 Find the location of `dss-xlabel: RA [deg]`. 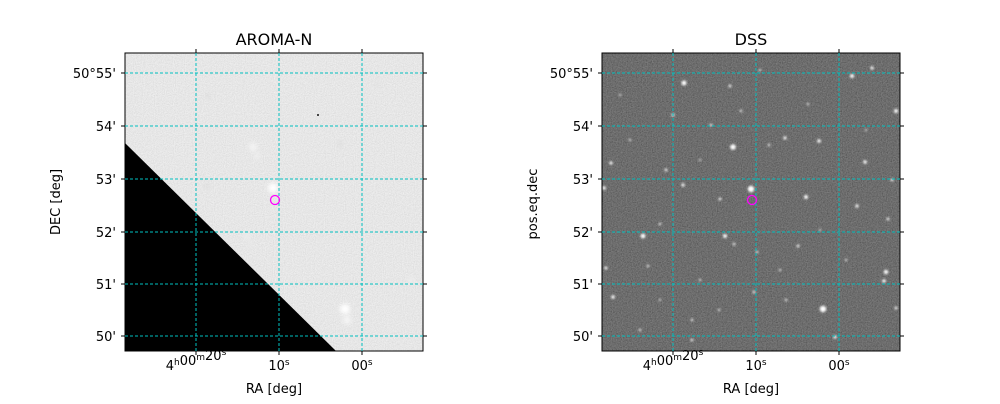

dss-xlabel: RA [deg] is located at coordinates (751, 389).